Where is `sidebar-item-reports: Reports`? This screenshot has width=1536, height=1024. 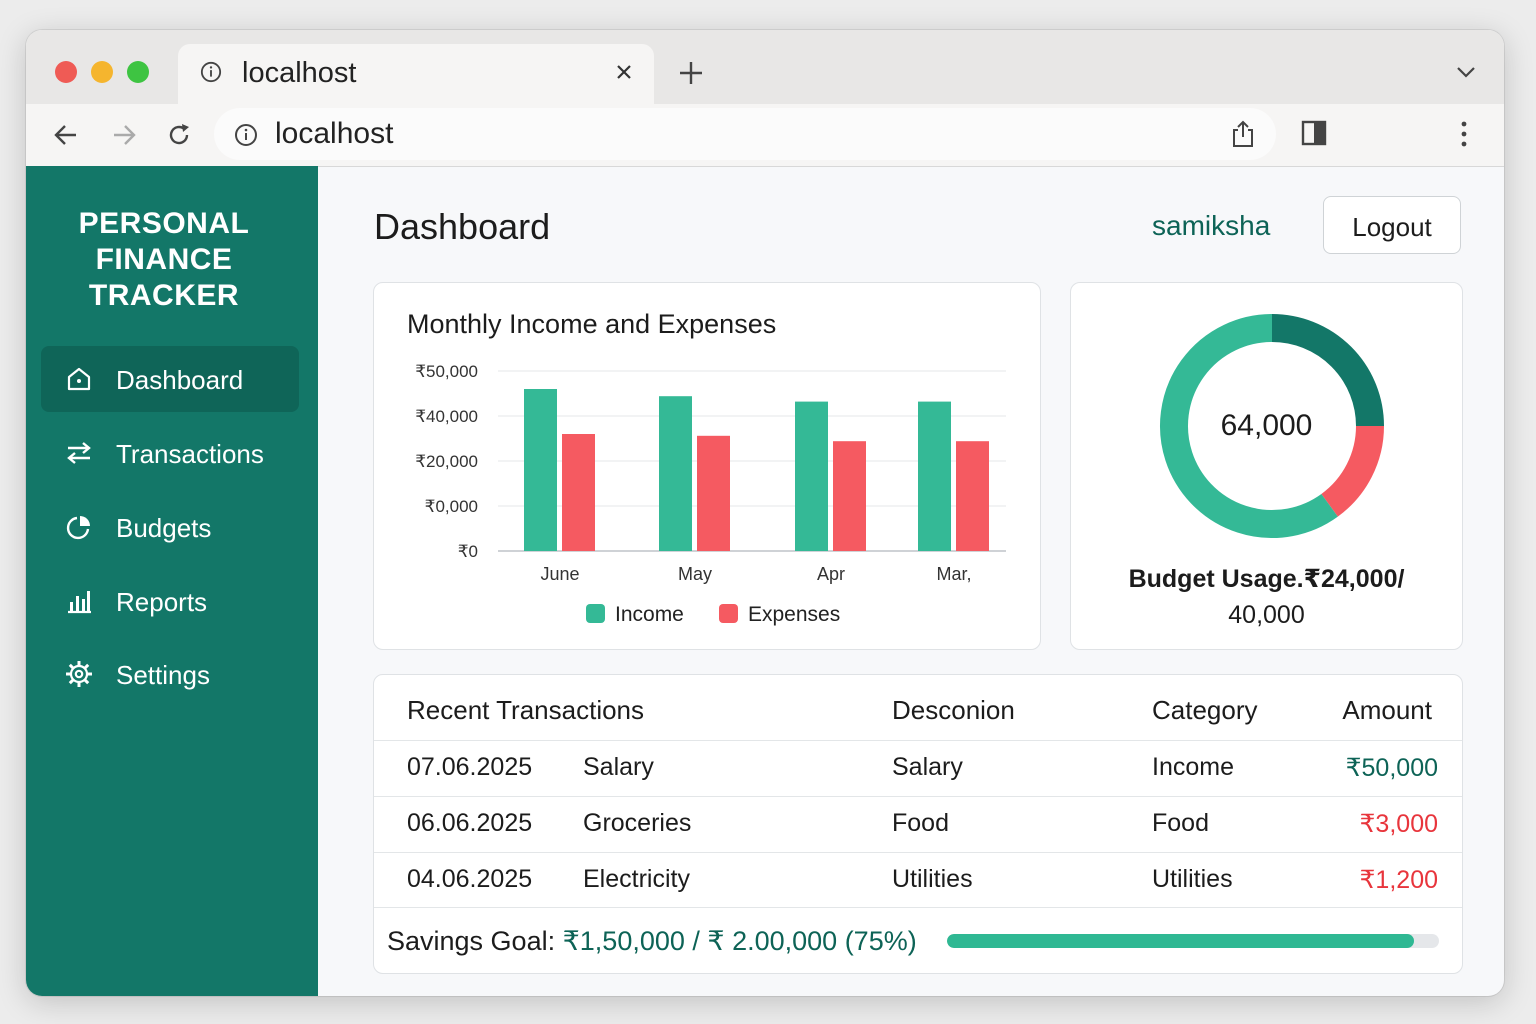
sidebar-item-reports: Reports is located at coordinates (170, 601).